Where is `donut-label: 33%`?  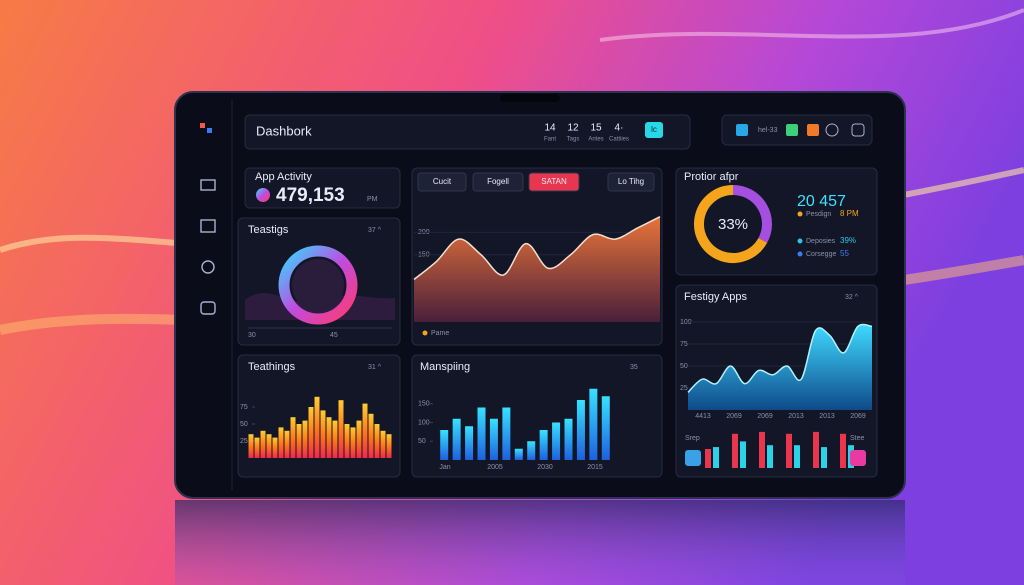 donut-label: 33% is located at coordinates (733, 224).